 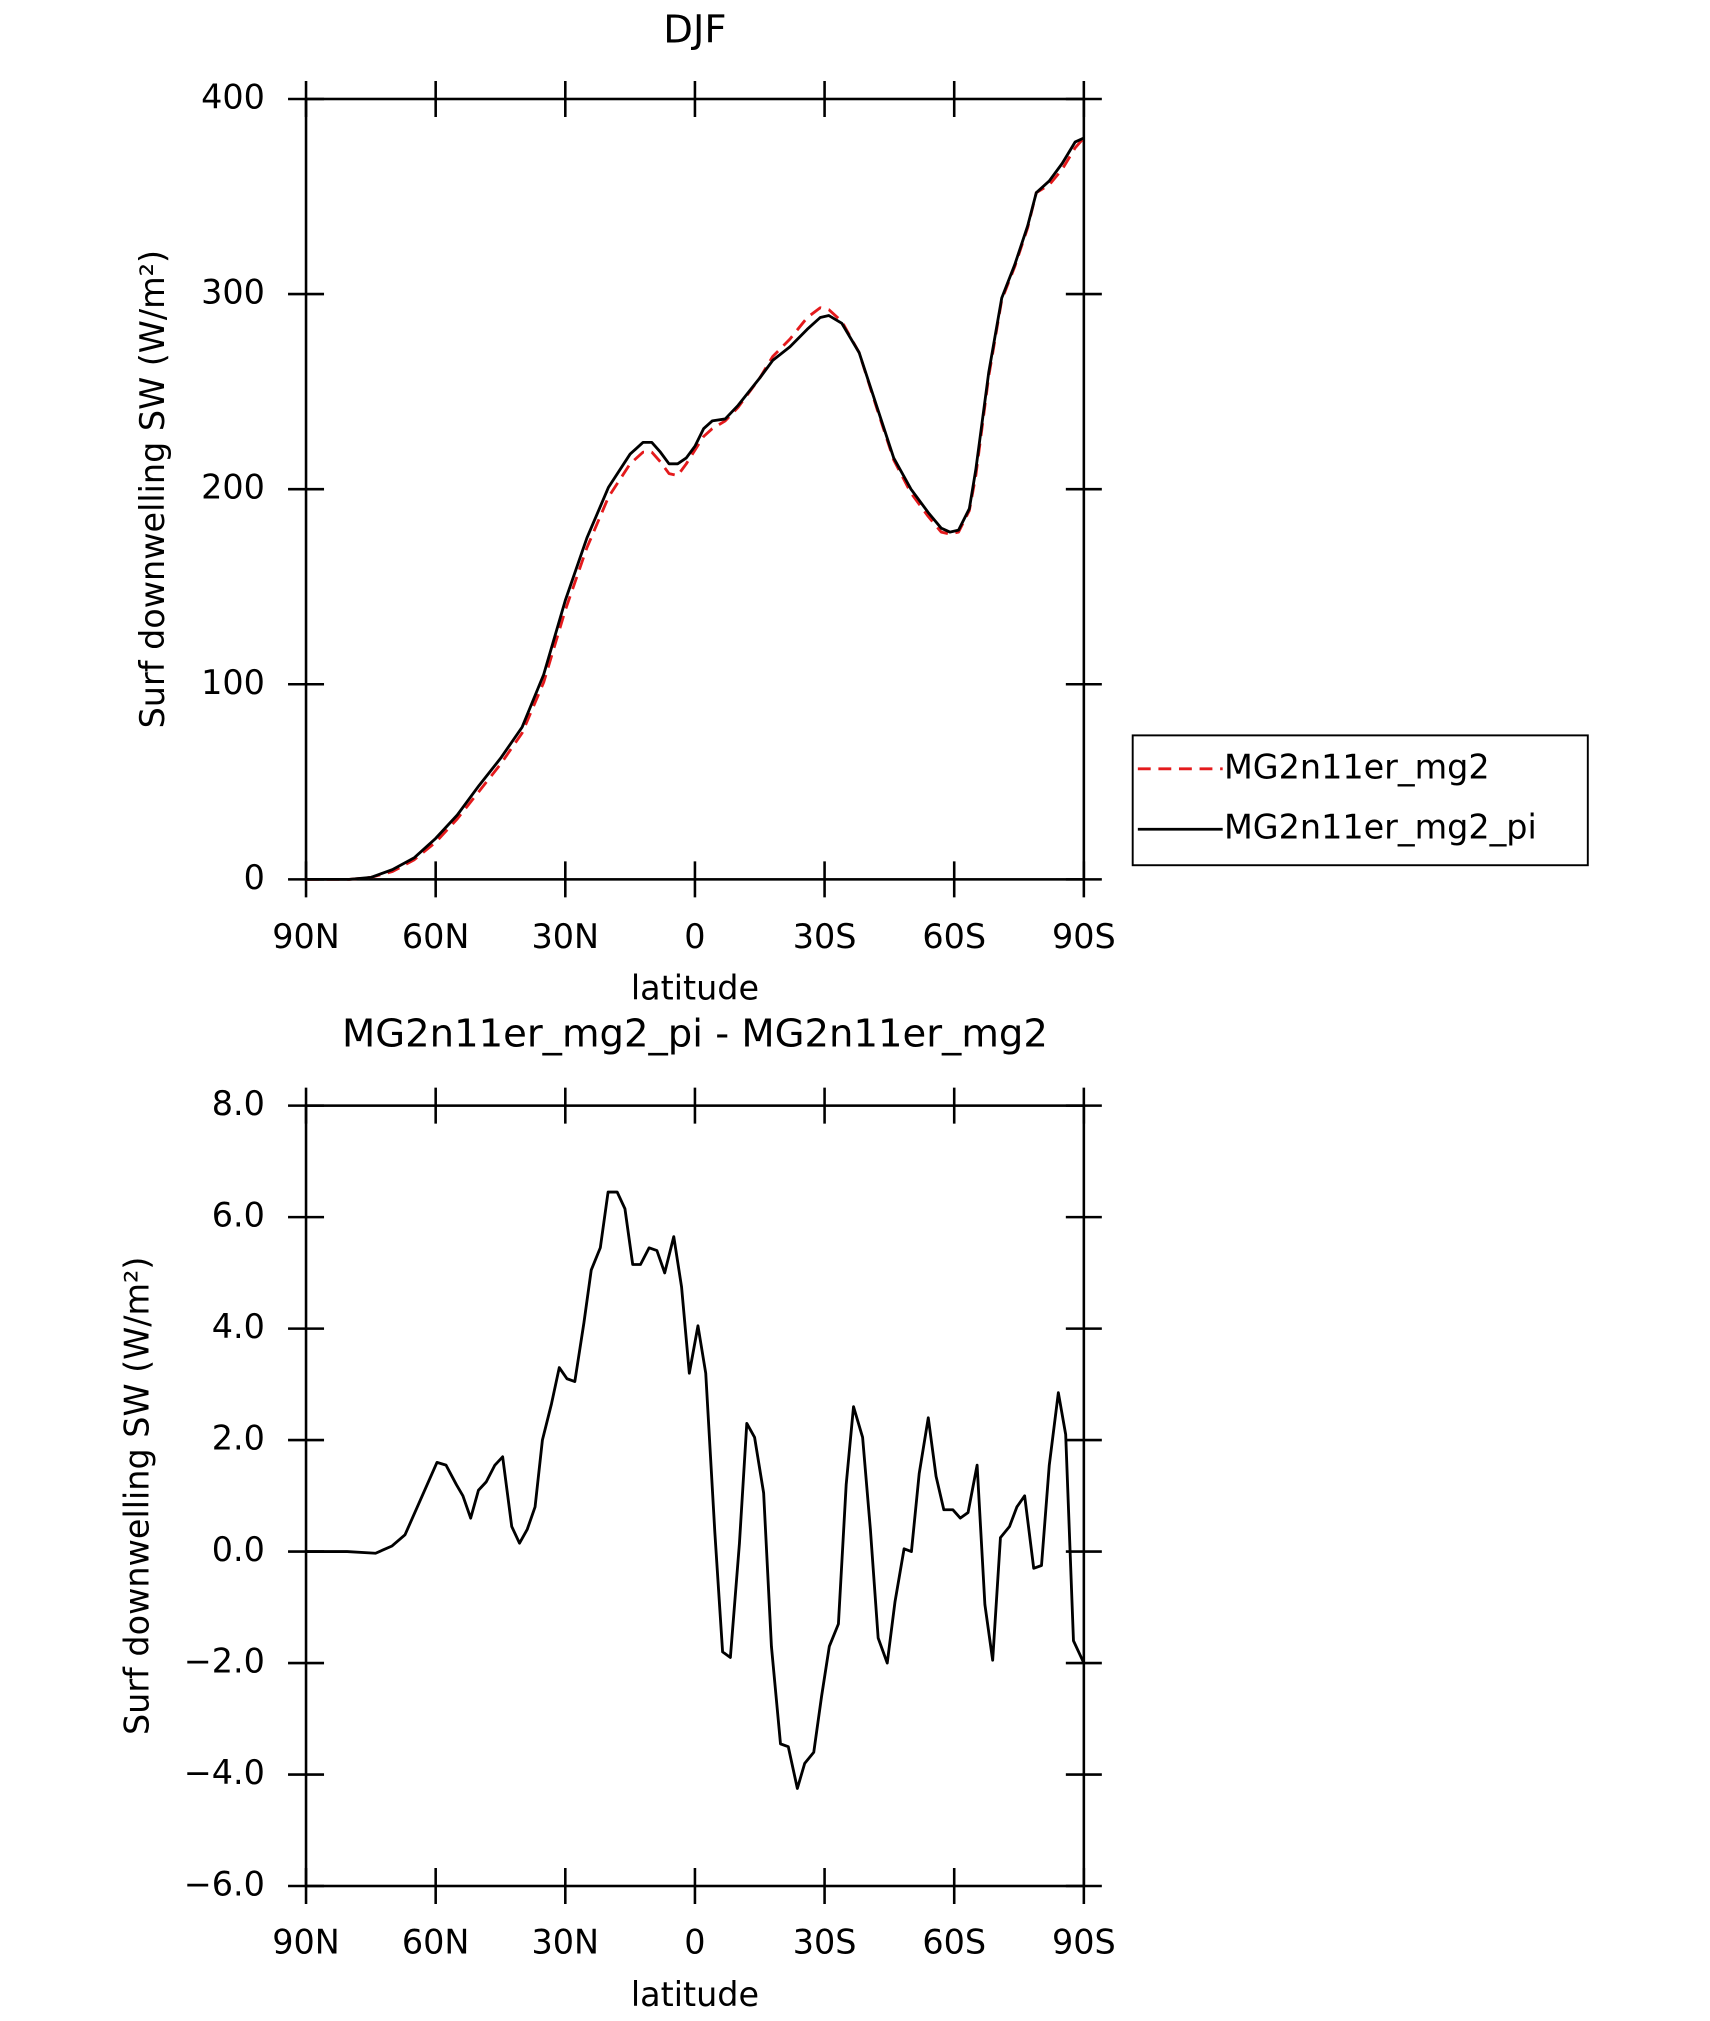 I want to click on chart-title: DJF, so click(x=694, y=30).